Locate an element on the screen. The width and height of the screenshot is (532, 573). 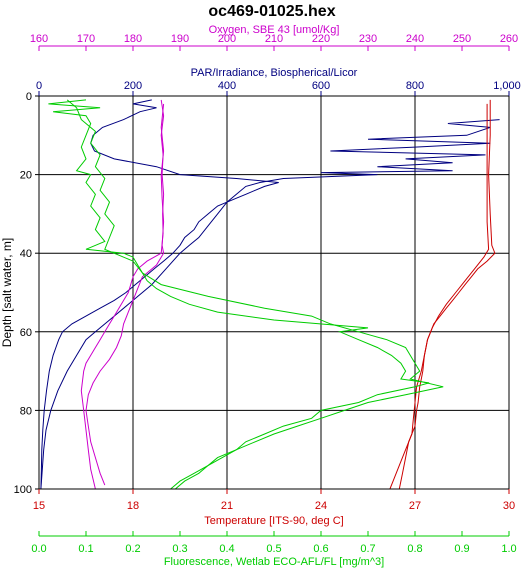
x-tick-label-oxygen: 190 is located at coordinates (180, 39).